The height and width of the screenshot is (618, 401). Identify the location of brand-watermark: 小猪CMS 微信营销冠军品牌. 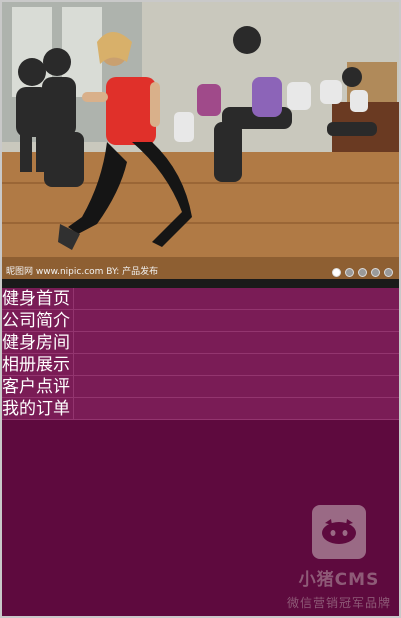
(339, 560).